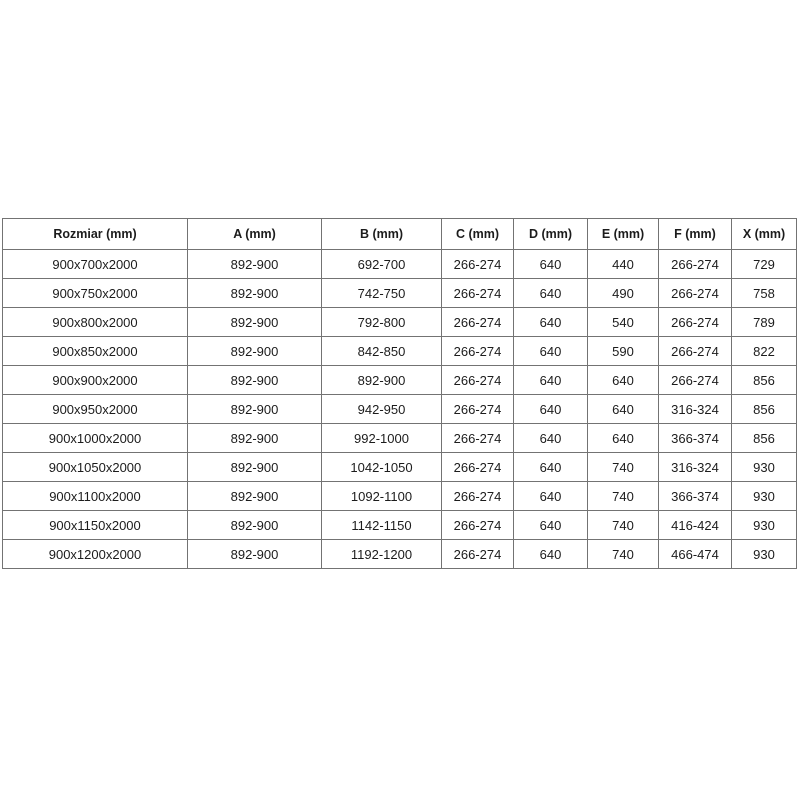 Image resolution: width=800 pixels, height=800 pixels. I want to click on cell-e: 590, so click(623, 351).